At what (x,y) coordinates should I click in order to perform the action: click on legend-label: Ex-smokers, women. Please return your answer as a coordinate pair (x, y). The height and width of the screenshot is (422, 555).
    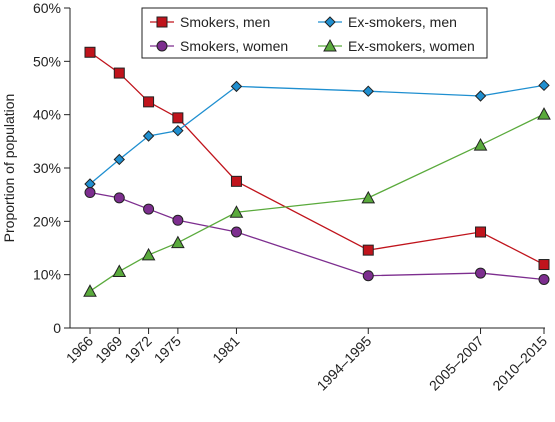
    Looking at the image, I should click on (411, 46).